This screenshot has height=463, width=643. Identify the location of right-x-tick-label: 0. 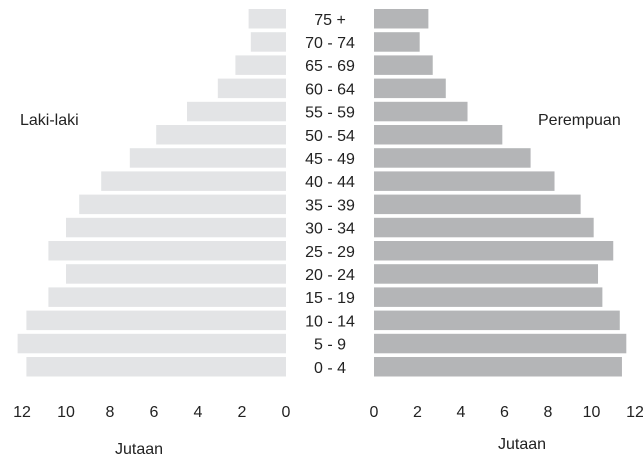
(374, 412).